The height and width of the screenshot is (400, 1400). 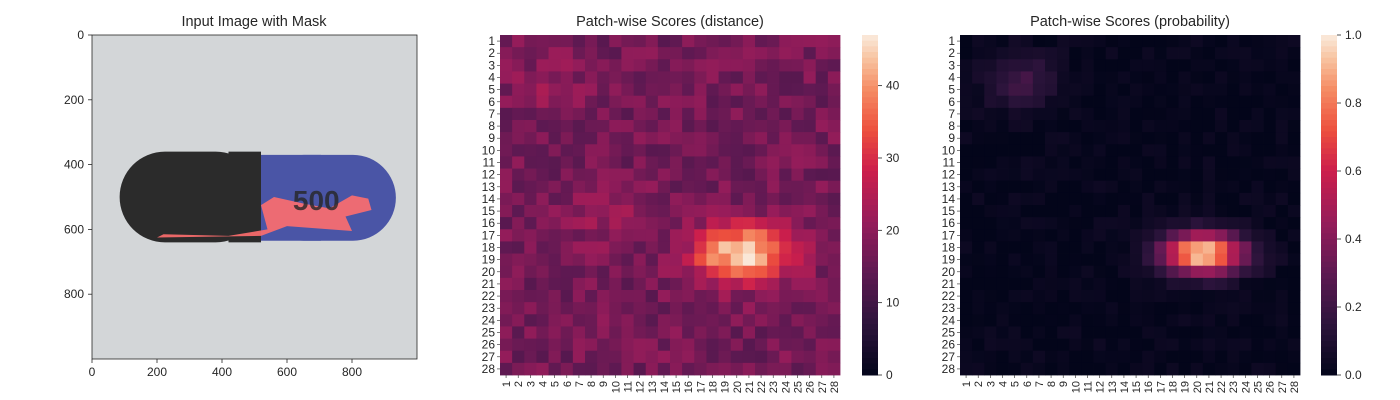 What do you see at coordinates (1040, 384) in the screenshot?
I see `col-tick-label: 7` at bounding box center [1040, 384].